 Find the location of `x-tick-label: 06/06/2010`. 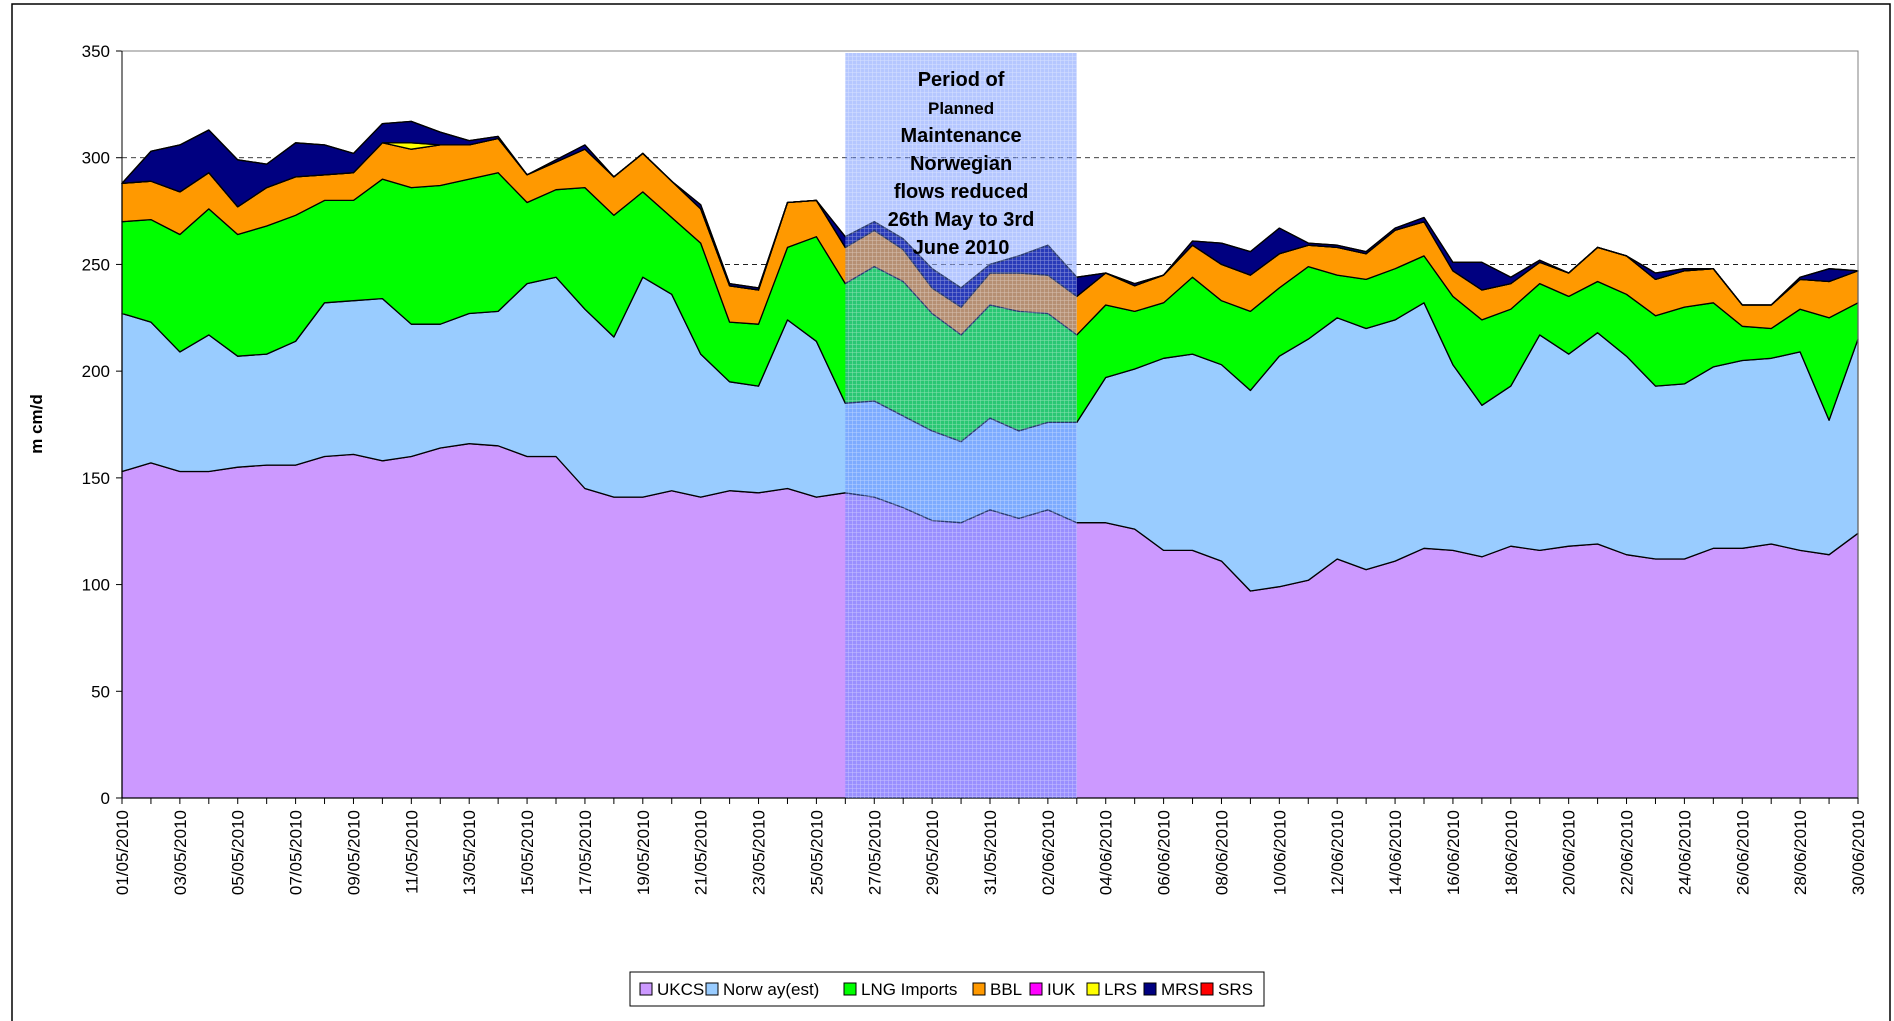

x-tick-label: 06/06/2010 is located at coordinates (1164, 852).